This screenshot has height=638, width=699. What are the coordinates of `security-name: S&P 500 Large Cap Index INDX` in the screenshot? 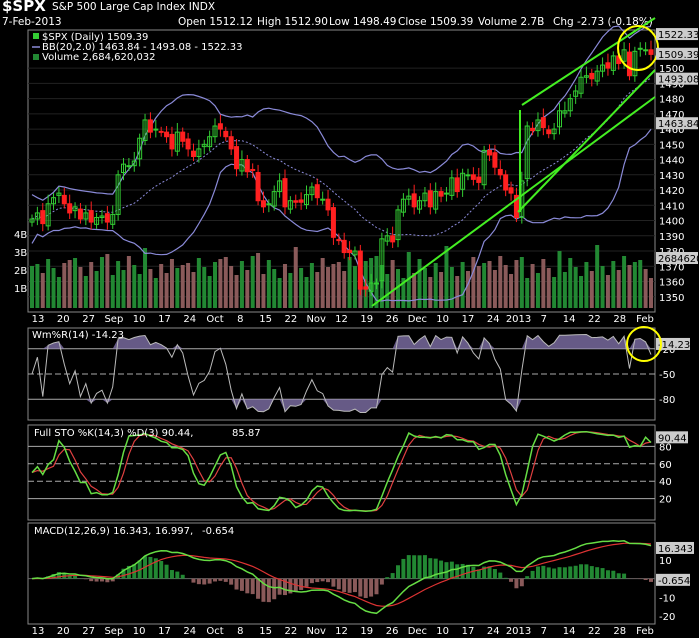 It's located at (134, 7).